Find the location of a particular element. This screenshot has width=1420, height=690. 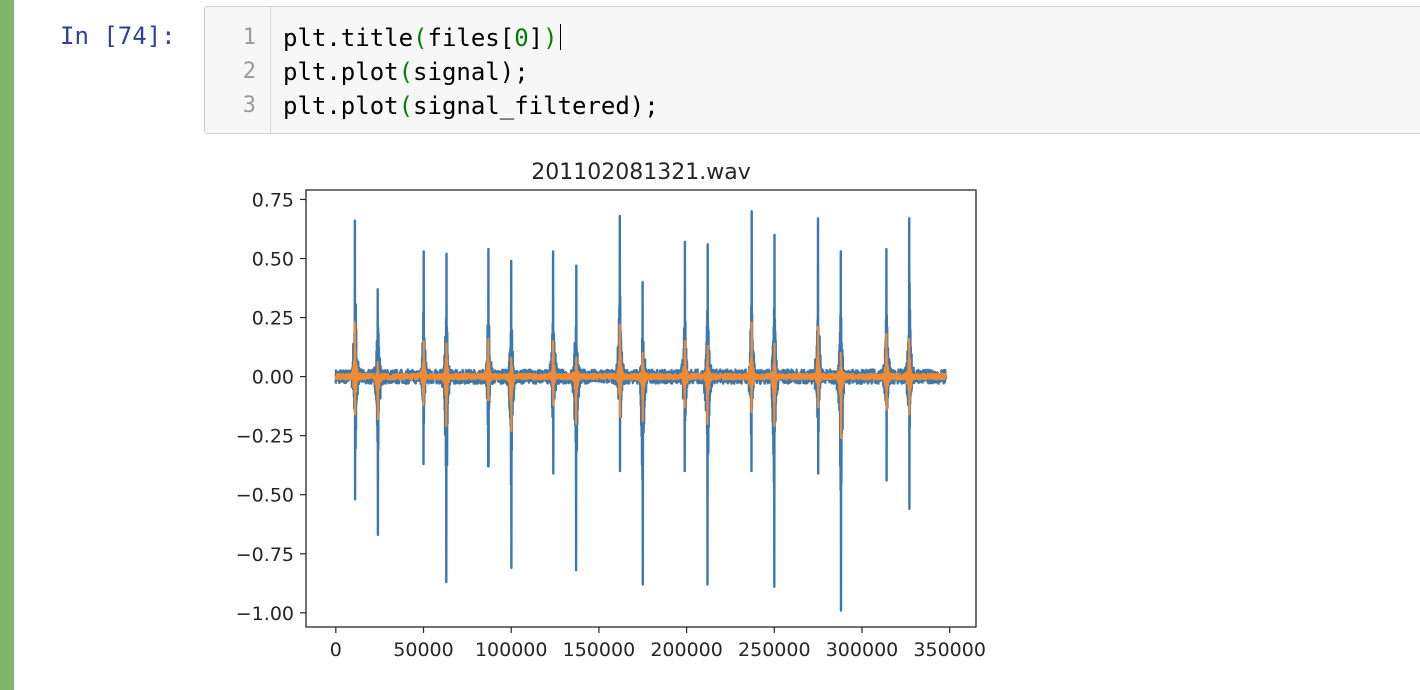

input-prompt: In [74]: is located at coordinates (118, 36).